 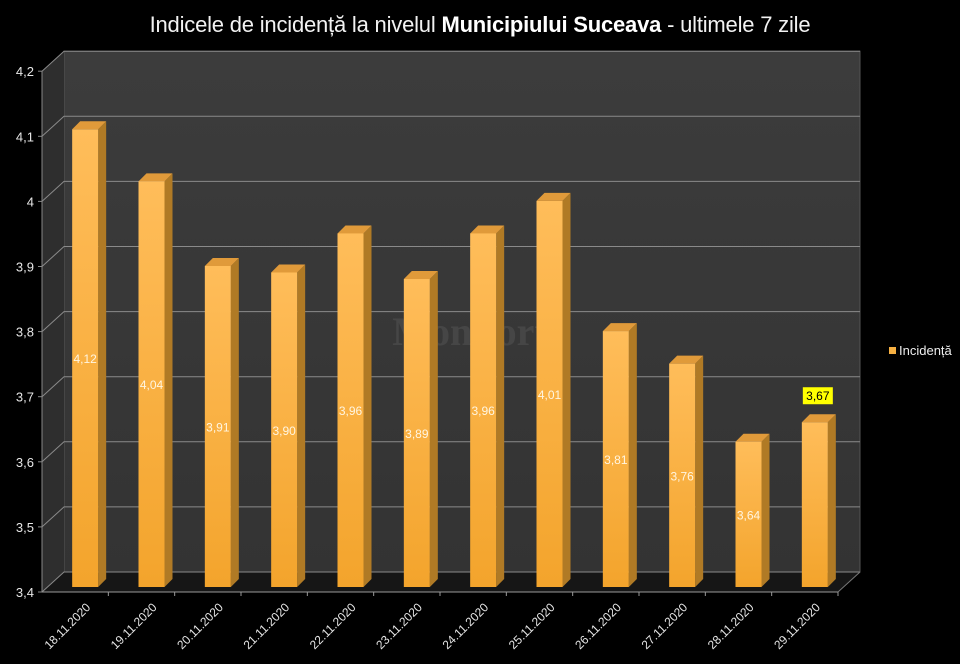 What do you see at coordinates (550, 395) in the screenshot?
I see `value-label: 4,01` at bounding box center [550, 395].